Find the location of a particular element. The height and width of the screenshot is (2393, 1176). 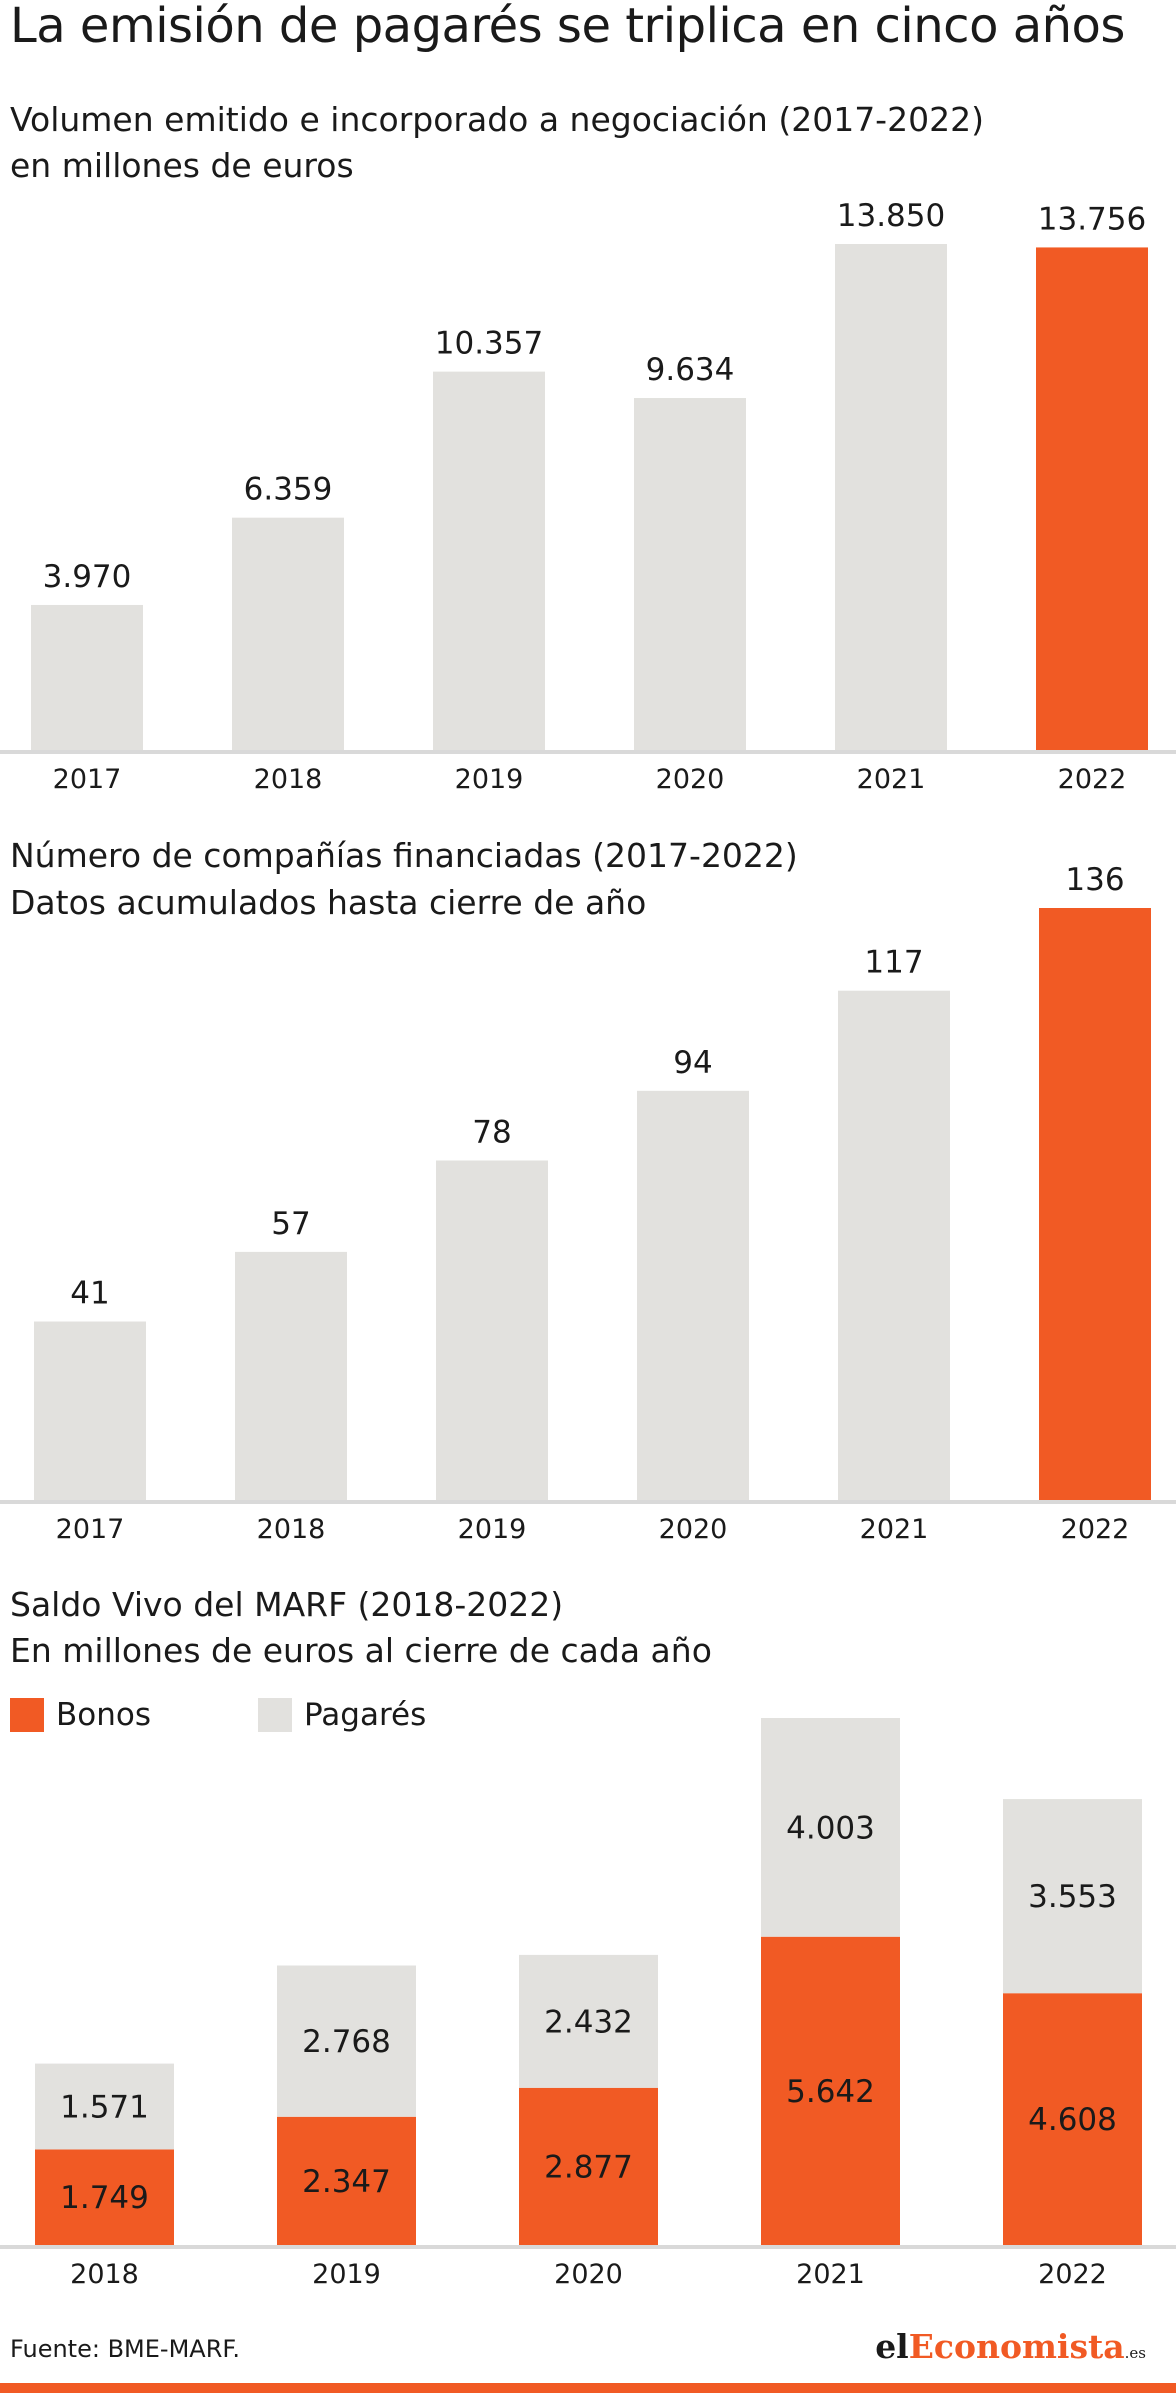

bar-bonos-2018 is located at coordinates (104, 2197).